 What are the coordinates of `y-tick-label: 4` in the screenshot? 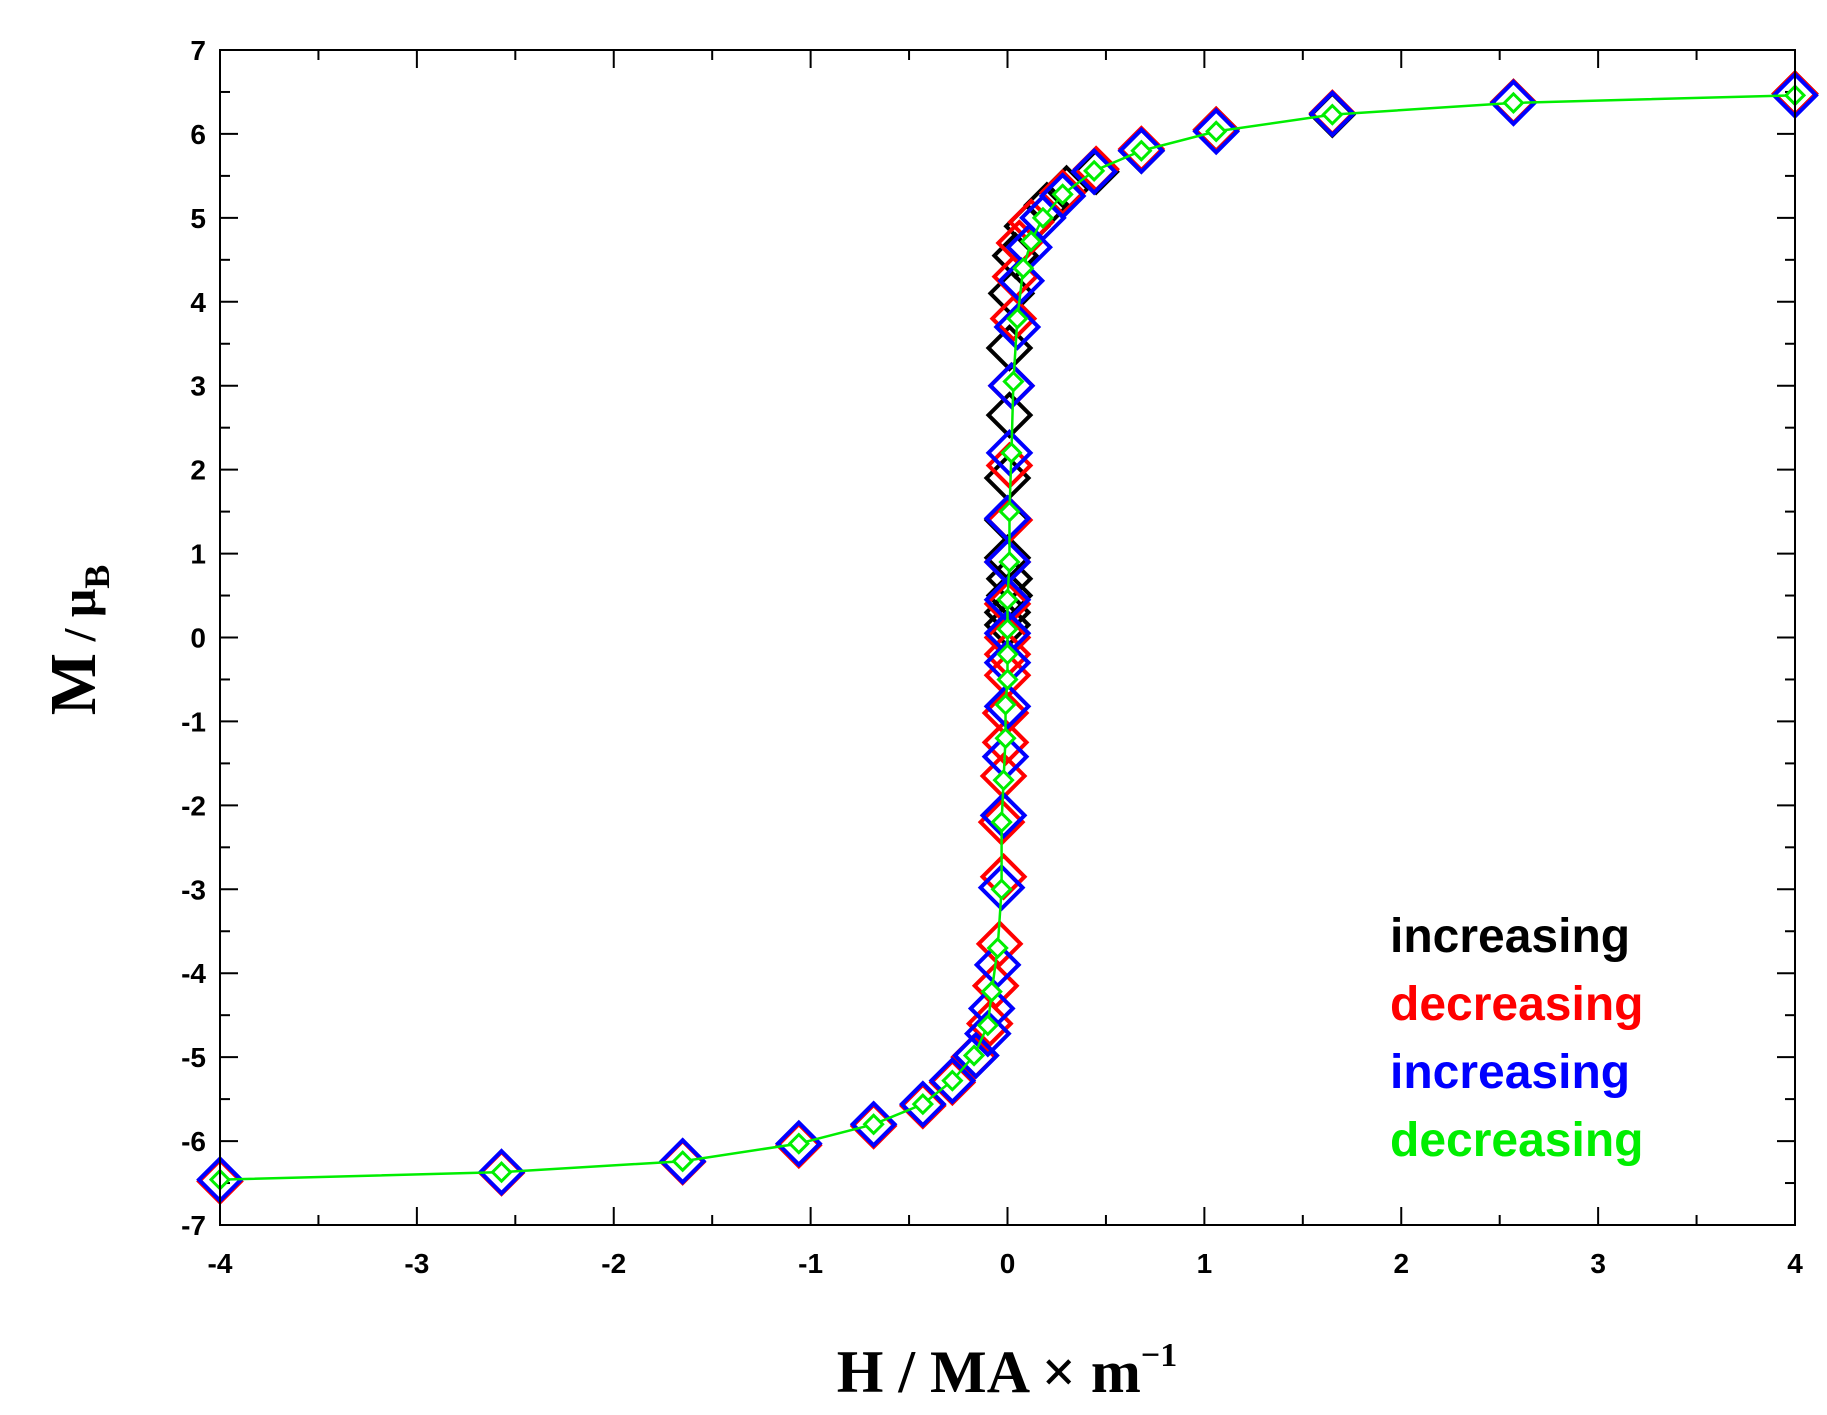 It's located at (198, 302).